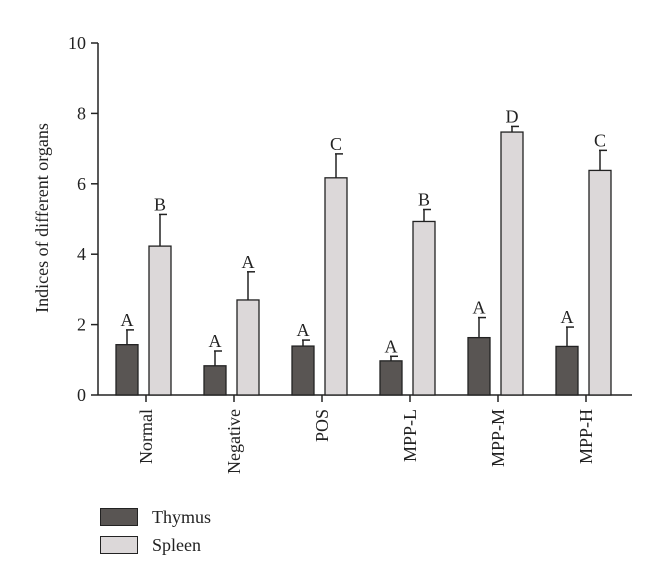 The image size is (660, 585). What do you see at coordinates (146, 436) in the screenshot?
I see `x-tick-label: Normal` at bounding box center [146, 436].